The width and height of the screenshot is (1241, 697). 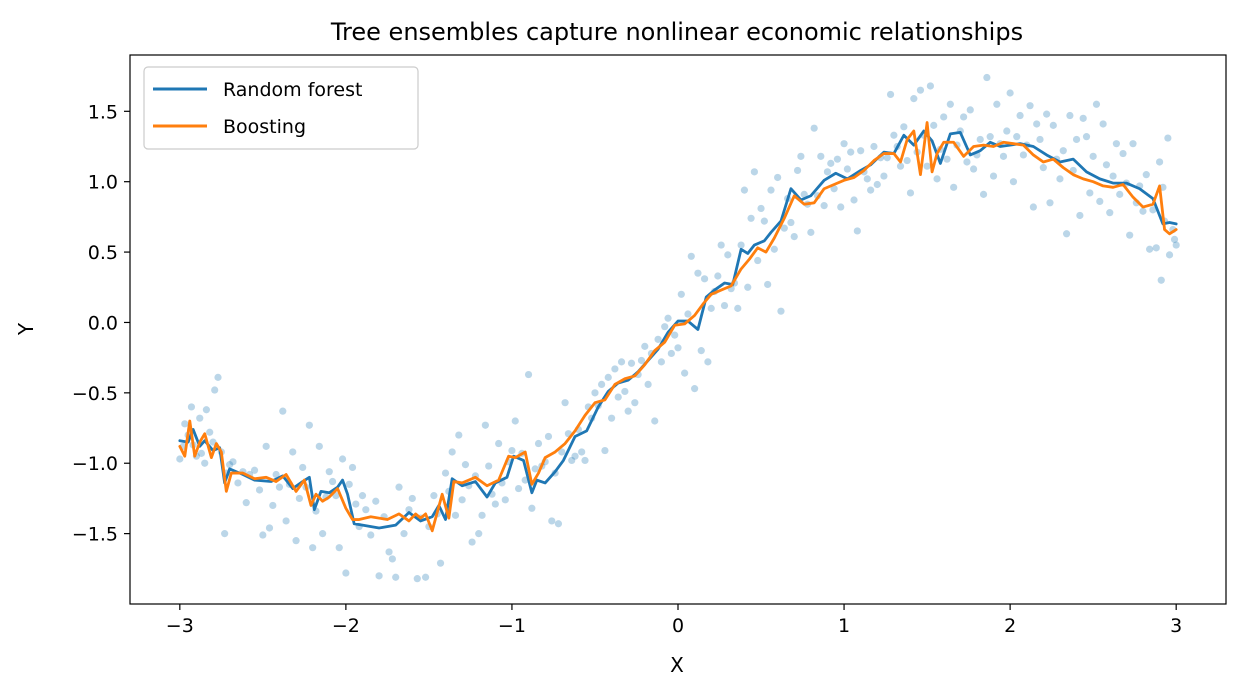 What do you see at coordinates (346, 626) in the screenshot?
I see `x-tick-label: −2` at bounding box center [346, 626].